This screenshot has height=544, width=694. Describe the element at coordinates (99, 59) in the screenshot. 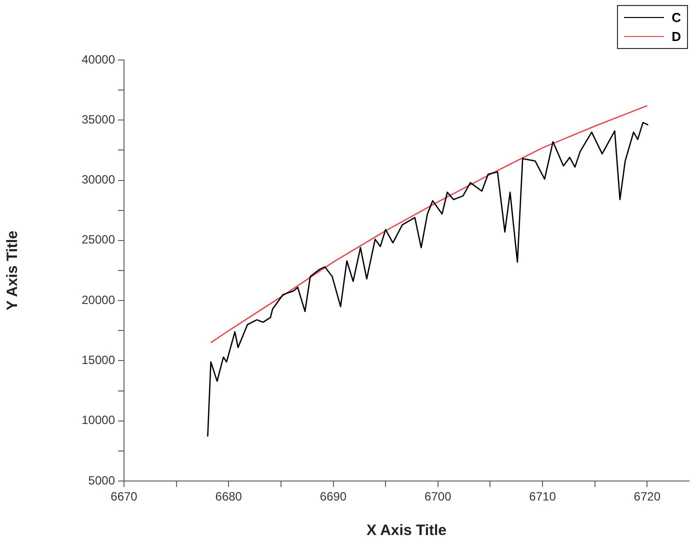

I see `y-tick-label: 40000` at that location.